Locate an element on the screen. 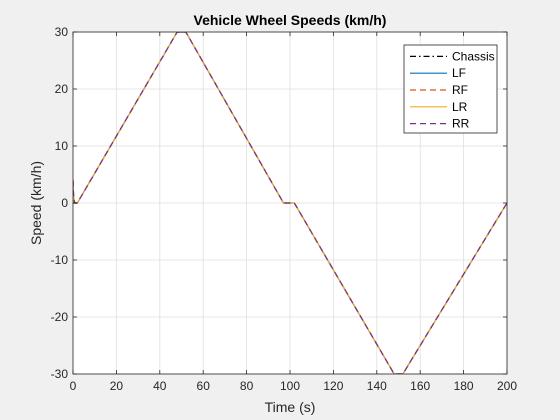 The image size is (560, 420). legend-label-rr: RR is located at coordinates (461, 124).